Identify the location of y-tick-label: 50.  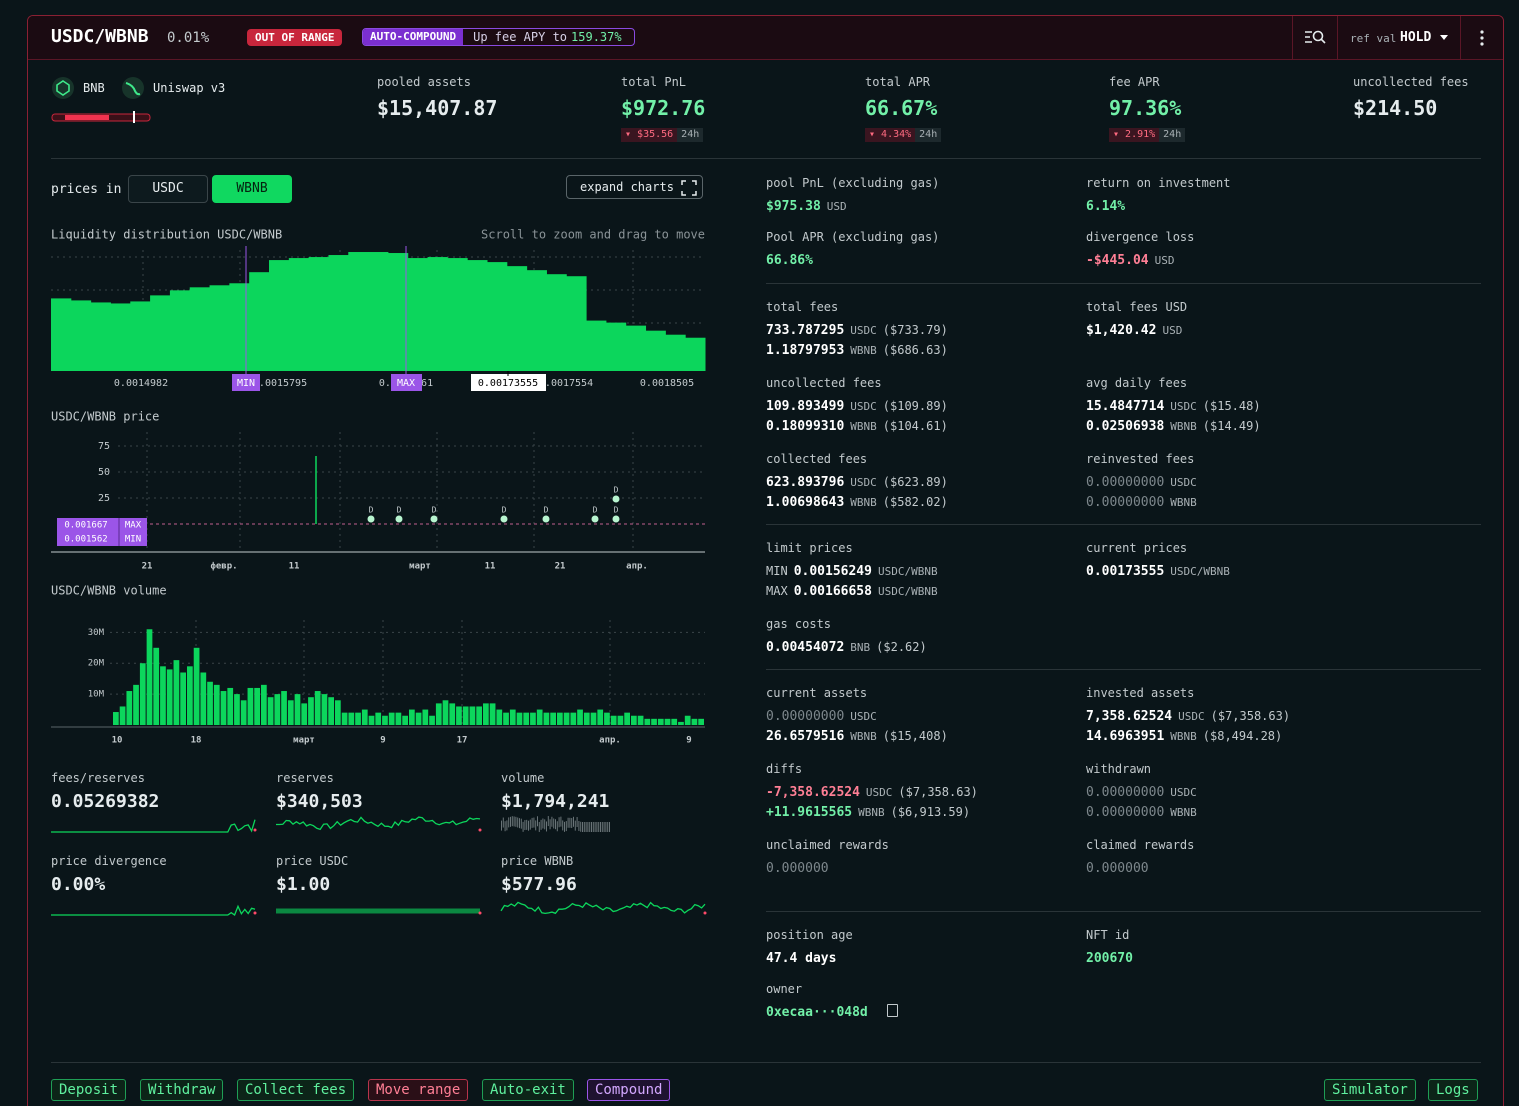
(104, 472).